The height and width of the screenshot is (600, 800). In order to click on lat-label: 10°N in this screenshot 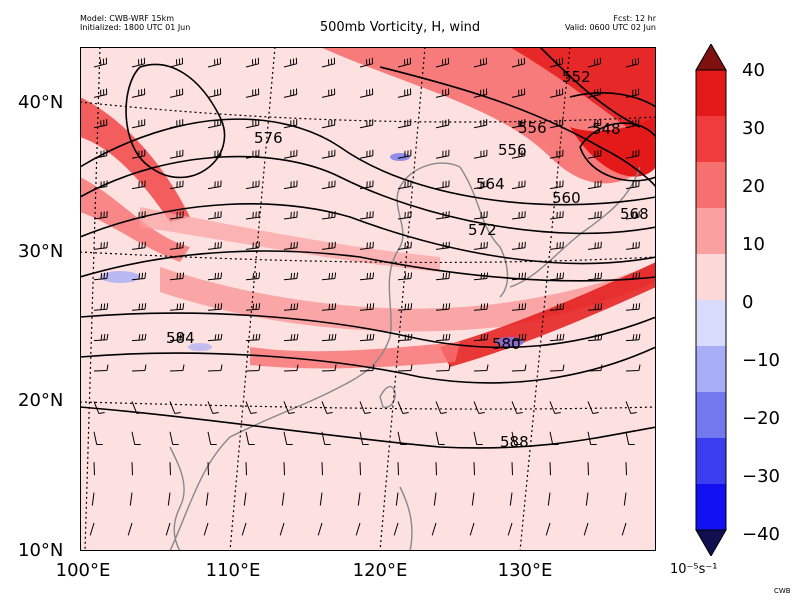, I will do `click(41, 550)`.